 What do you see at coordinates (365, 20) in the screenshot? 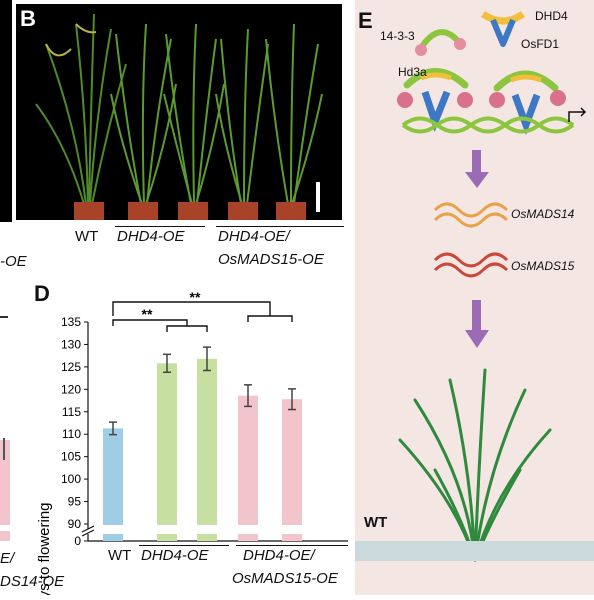
I see `panel-e-letter: E` at bounding box center [365, 20].